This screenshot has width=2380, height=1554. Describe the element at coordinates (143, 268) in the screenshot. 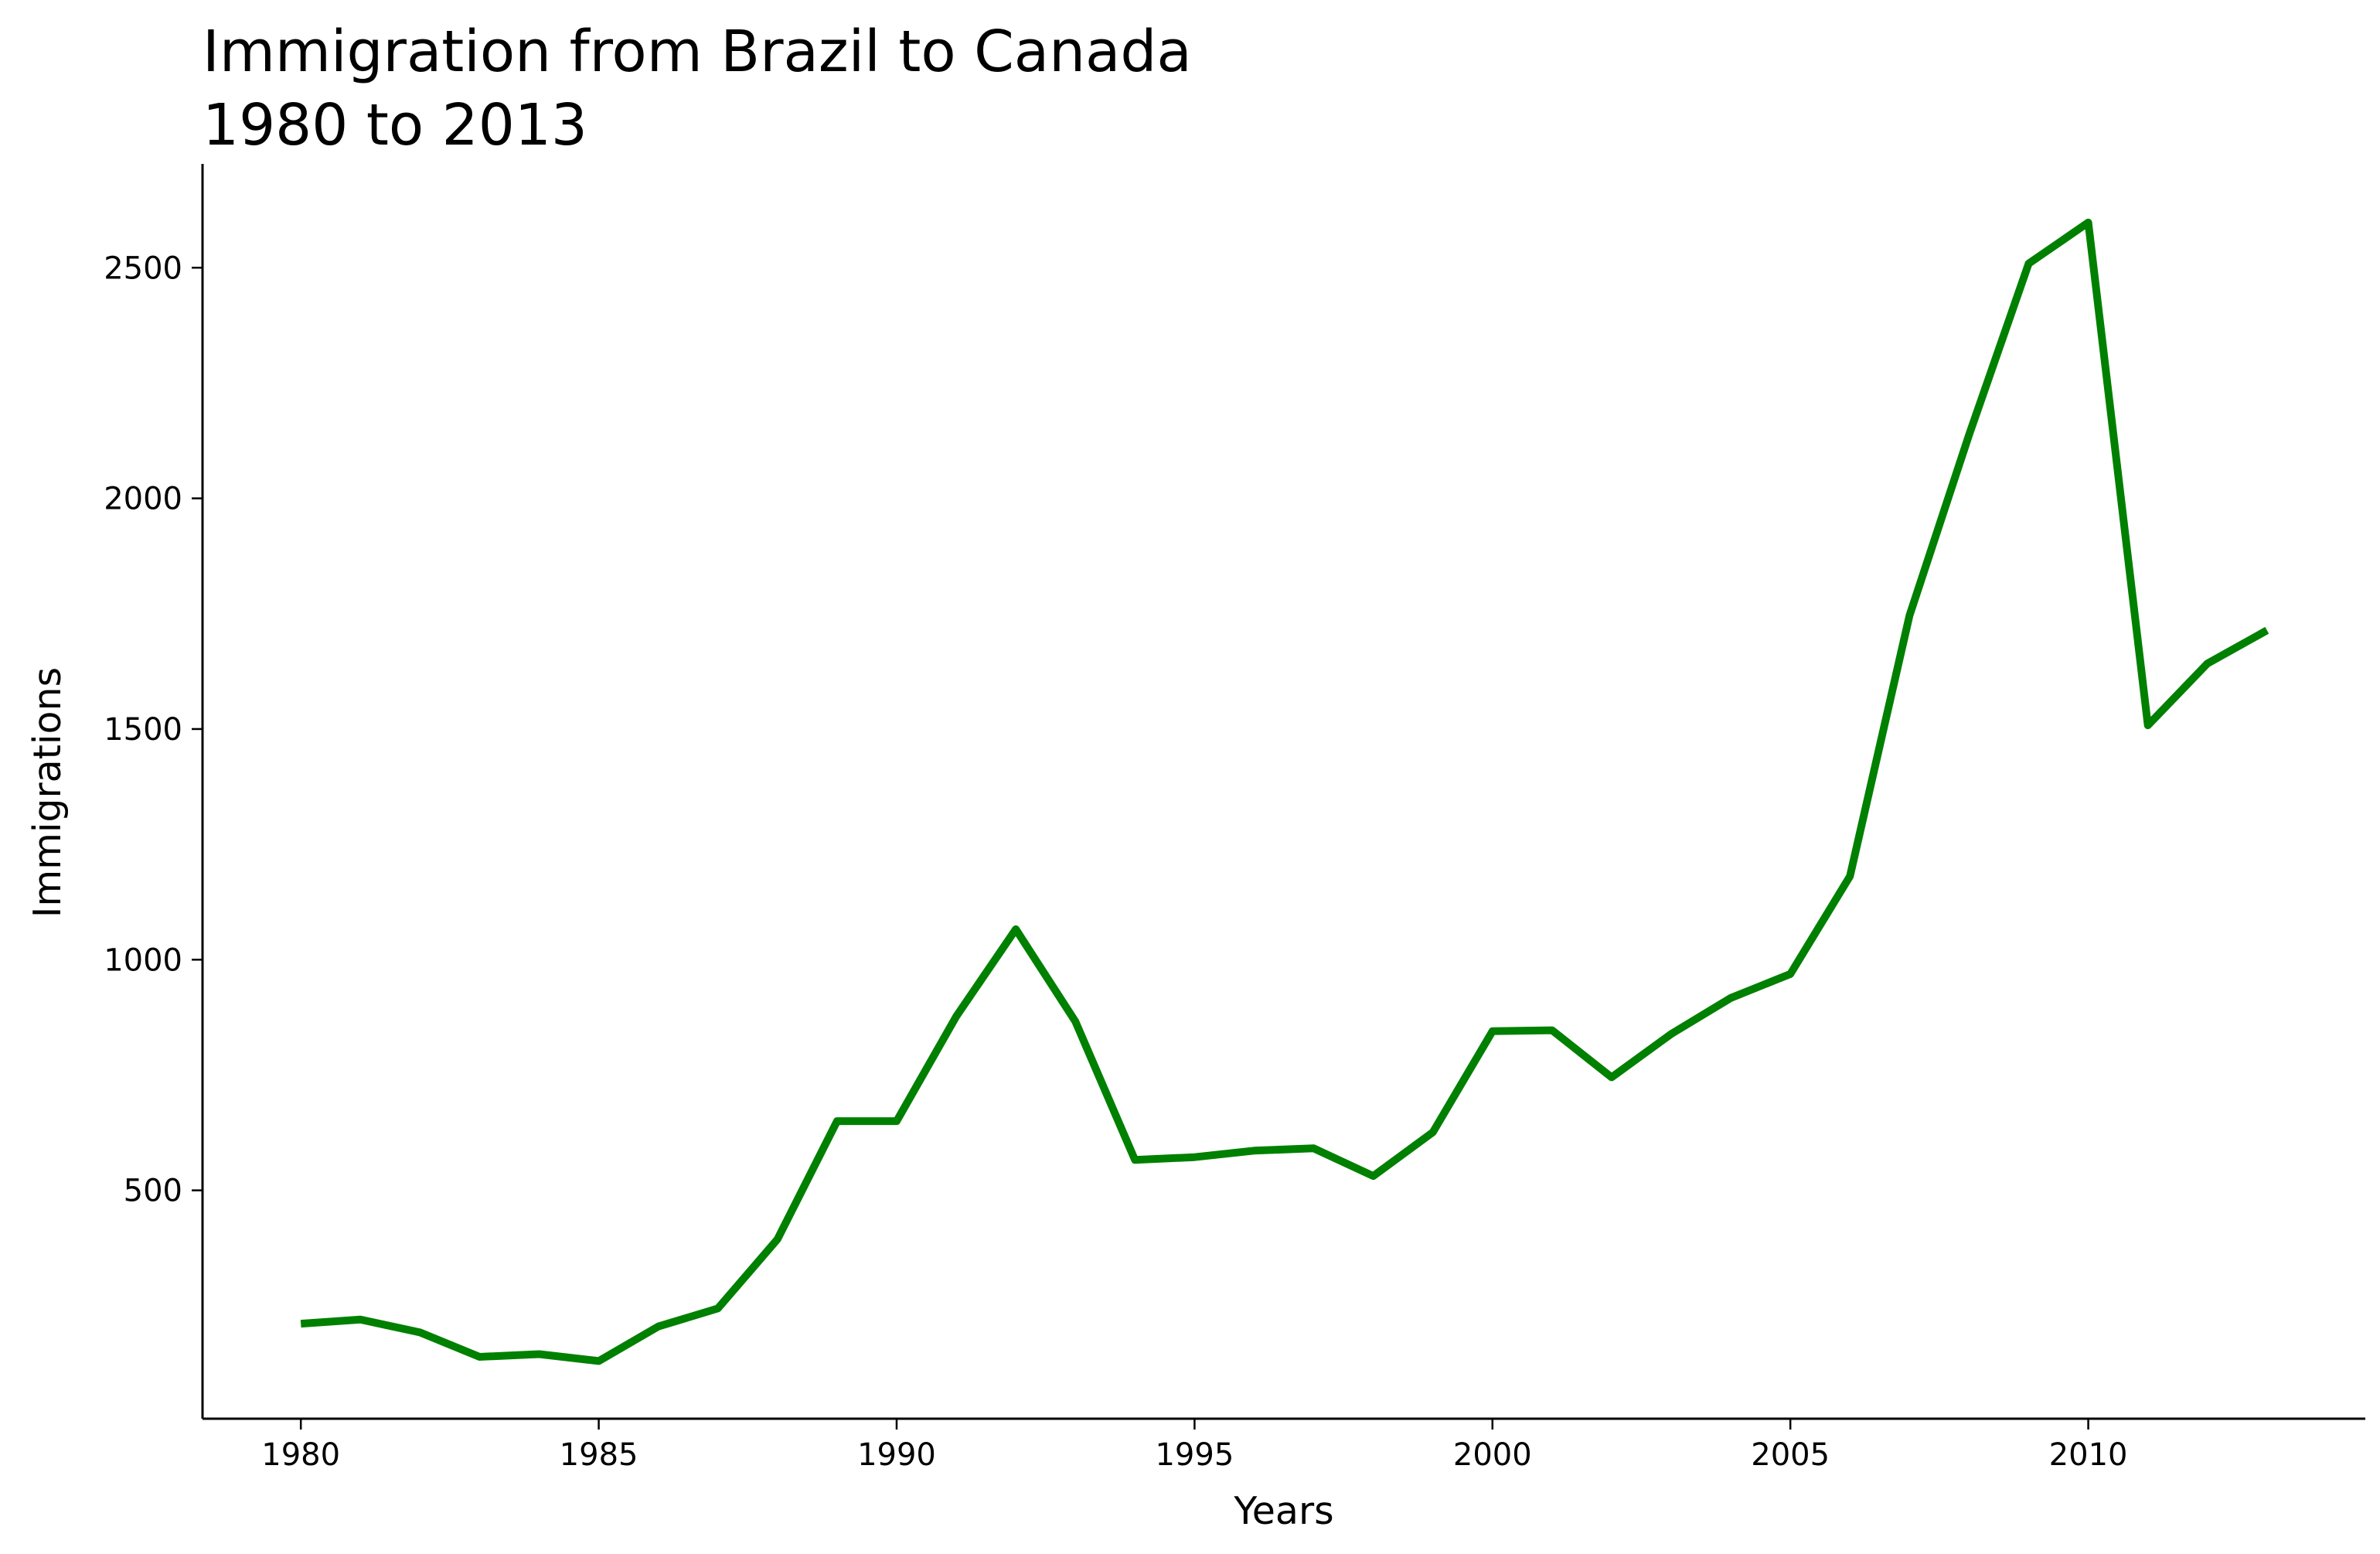

I see `y-tick-label: 2500` at that location.